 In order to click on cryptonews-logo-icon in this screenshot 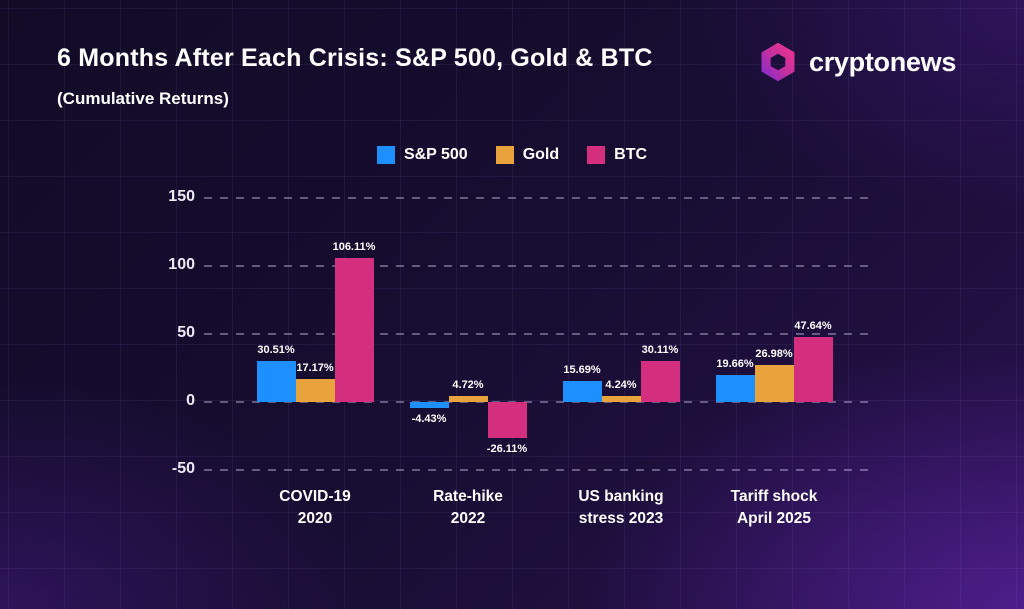, I will do `click(778, 62)`.